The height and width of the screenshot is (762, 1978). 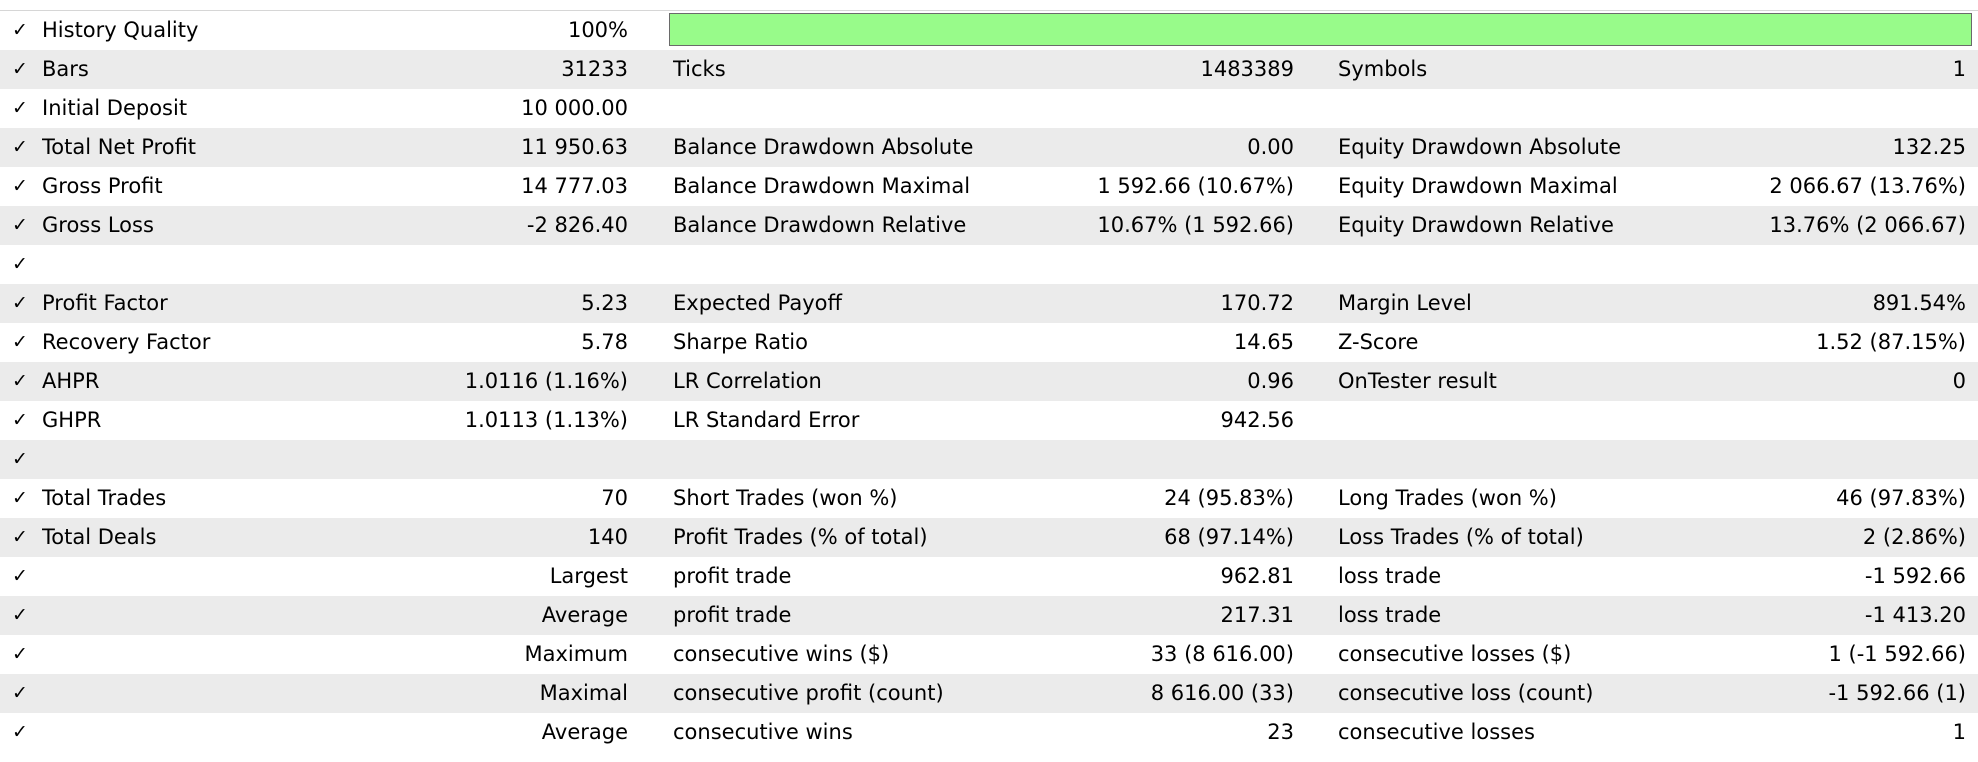 What do you see at coordinates (823, 147) in the screenshot?
I see `metric-label-2: Balance Drawdown Absolute` at bounding box center [823, 147].